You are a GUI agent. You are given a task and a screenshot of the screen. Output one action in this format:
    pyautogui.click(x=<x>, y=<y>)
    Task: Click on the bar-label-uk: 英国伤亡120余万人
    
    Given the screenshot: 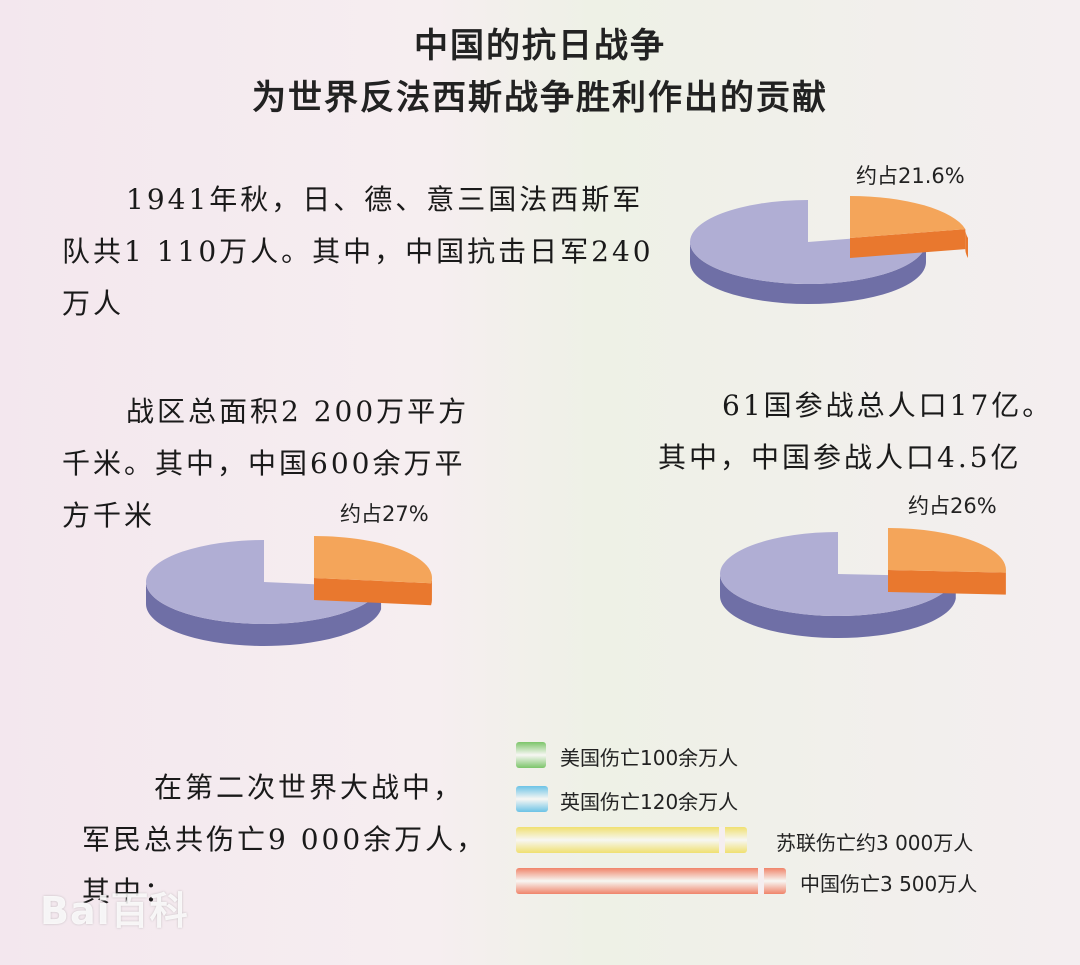 What is the action you would take?
    pyautogui.click(x=649, y=802)
    